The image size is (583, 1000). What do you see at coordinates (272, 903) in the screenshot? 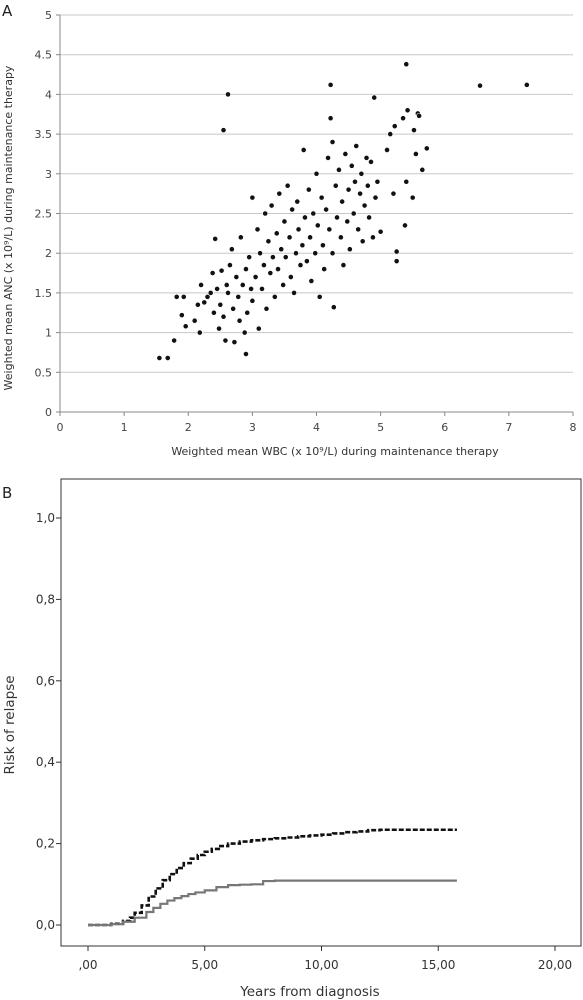
I see `series-line-solid` at bounding box center [272, 903].